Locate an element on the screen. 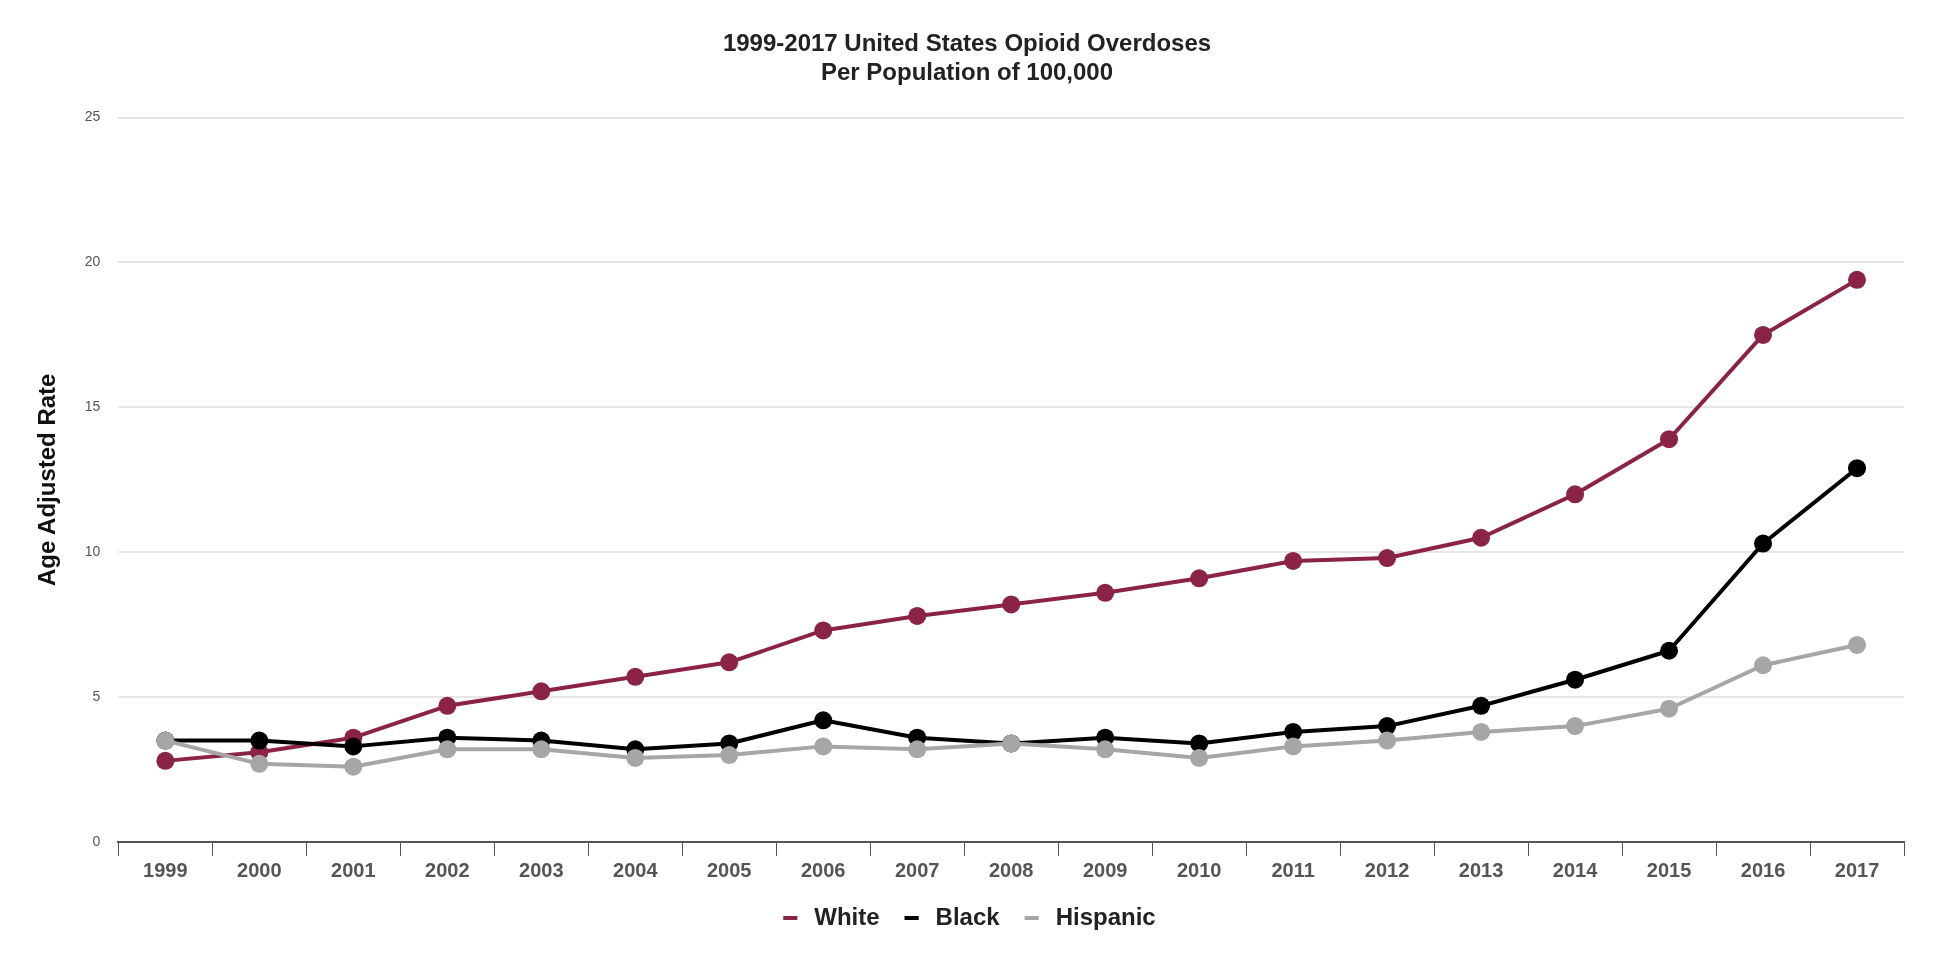 This screenshot has height=960, width=1944. x-tick-label: 2012 is located at coordinates (1387, 869).